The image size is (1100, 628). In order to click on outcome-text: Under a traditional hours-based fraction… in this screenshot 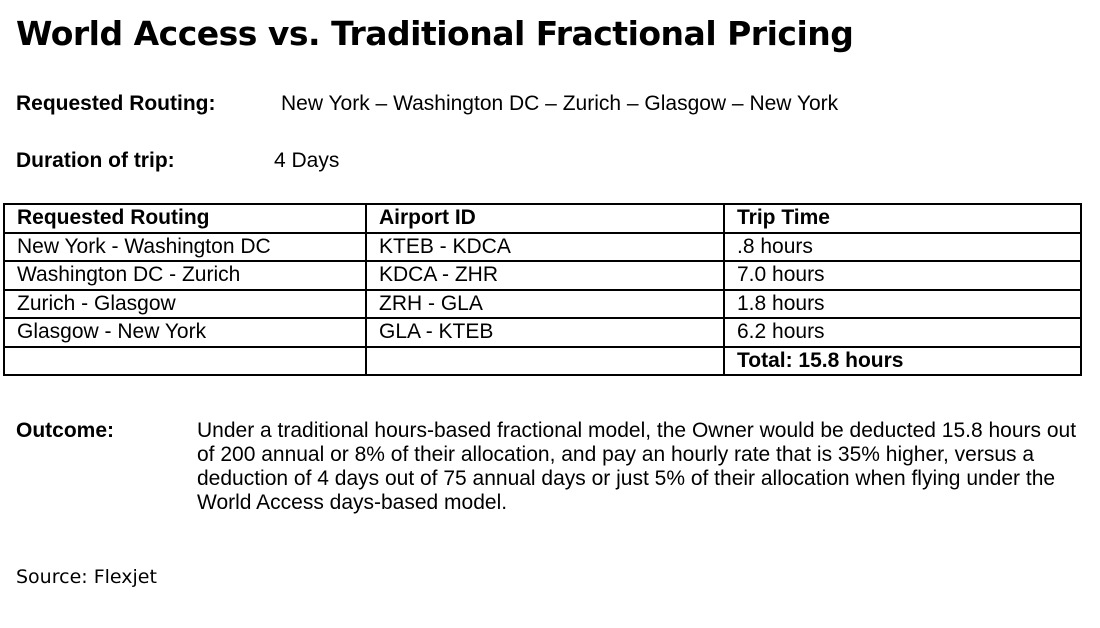, I will do `click(637, 466)`.